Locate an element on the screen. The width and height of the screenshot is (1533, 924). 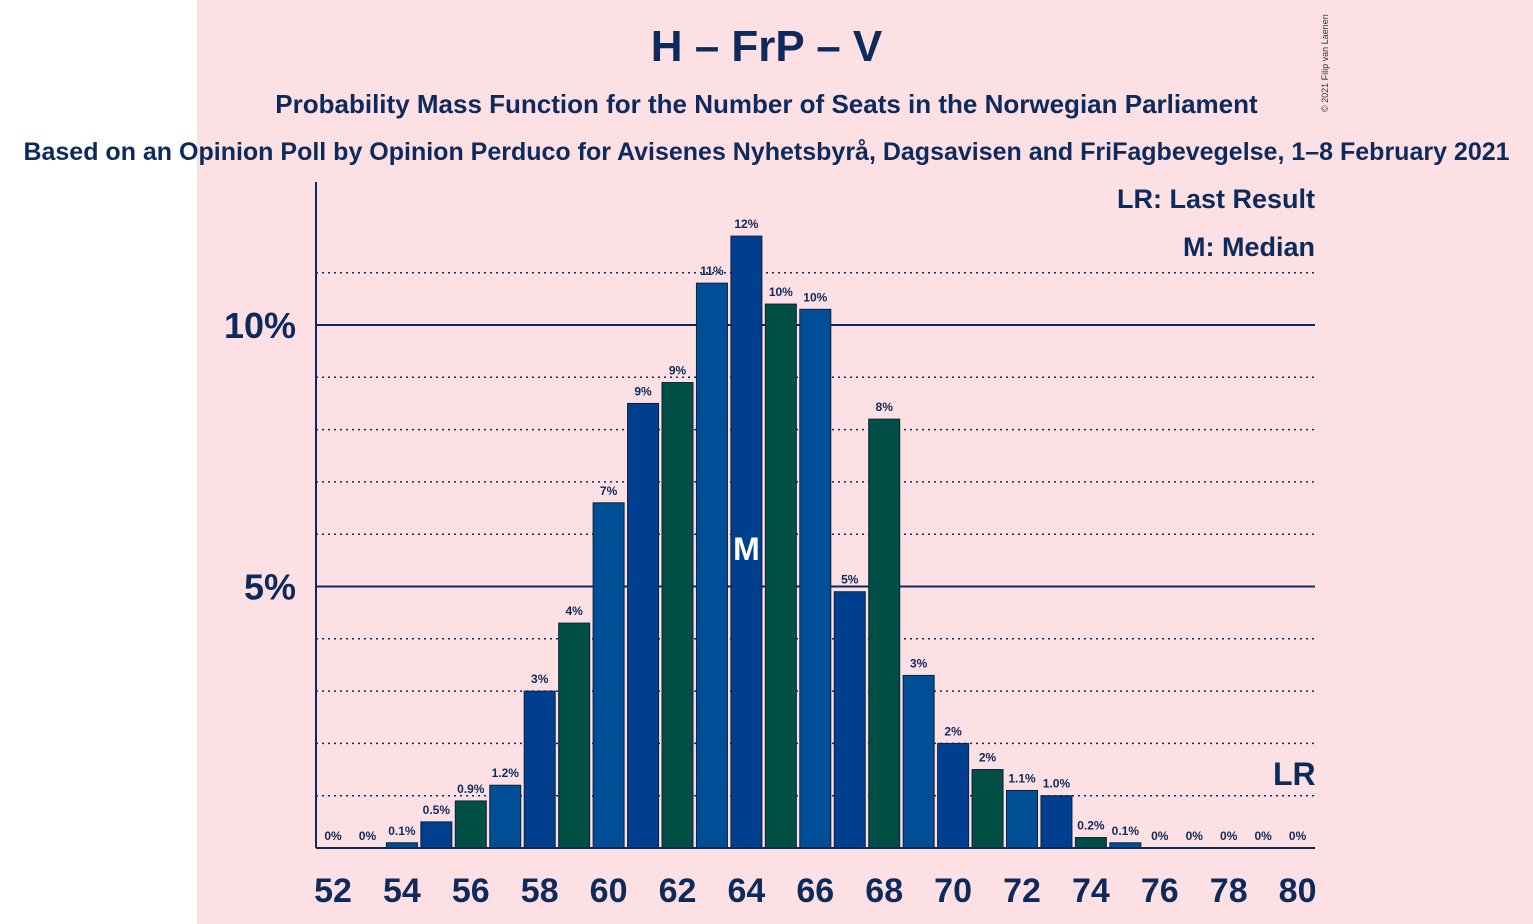
median-marker: M is located at coordinates (746, 549).